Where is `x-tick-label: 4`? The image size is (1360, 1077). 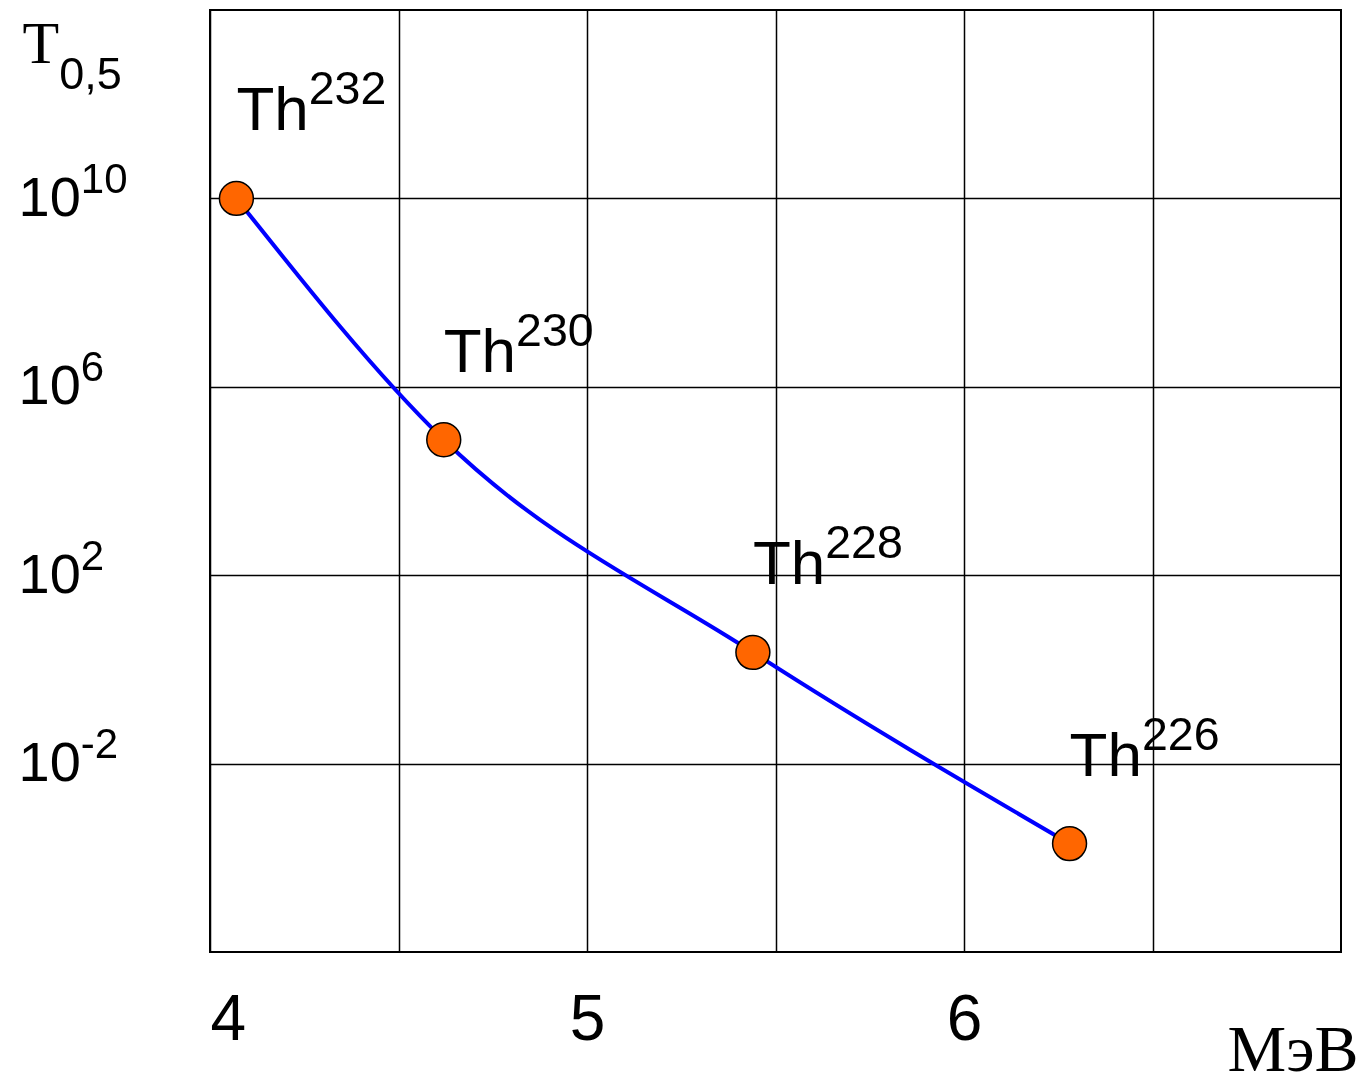
x-tick-label: 4 is located at coordinates (228, 1017).